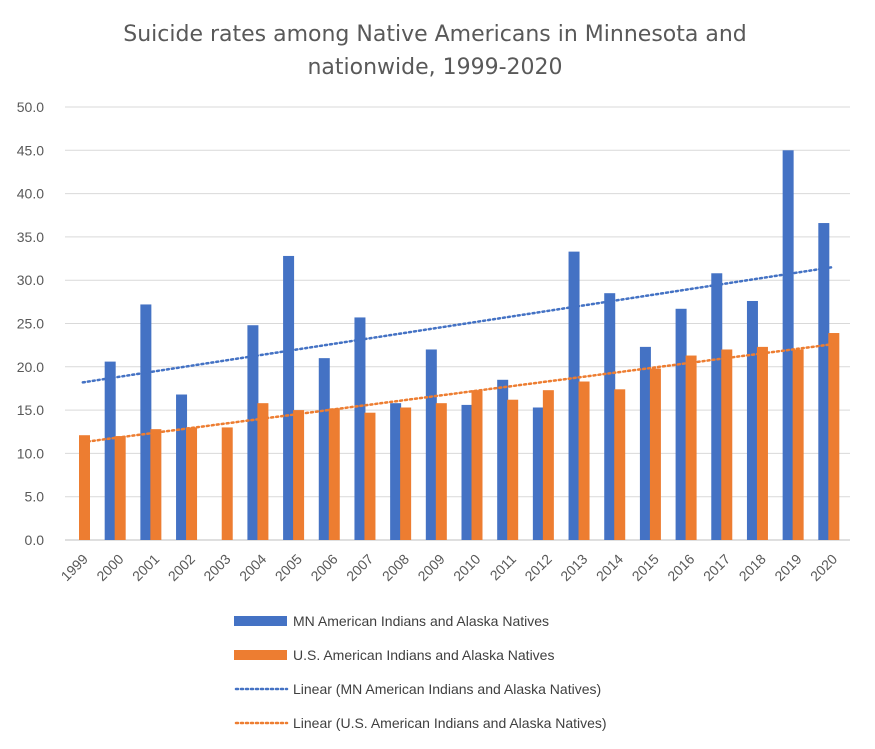 The width and height of the screenshot is (875, 749). What do you see at coordinates (260, 655) in the screenshot?
I see `legend-us-swatch` at bounding box center [260, 655].